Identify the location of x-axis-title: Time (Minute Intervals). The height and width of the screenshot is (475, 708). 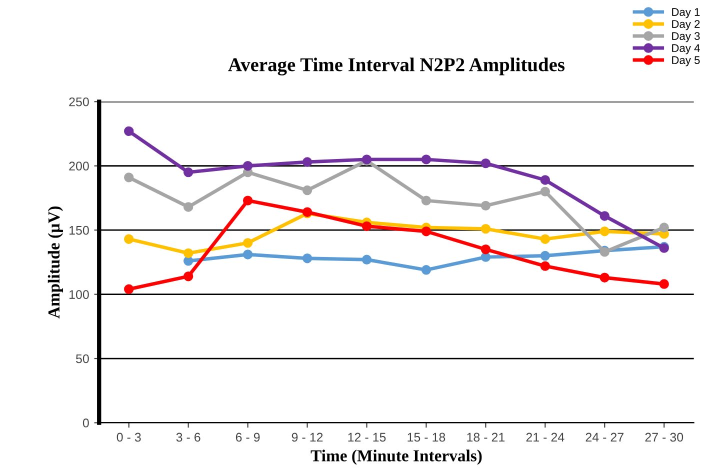
(396, 457).